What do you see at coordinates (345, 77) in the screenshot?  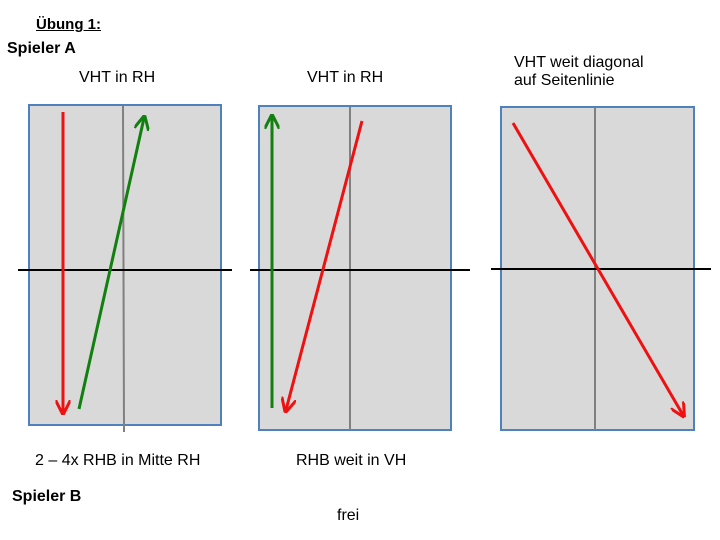 I see `court-2-top-label: VHT in RH` at bounding box center [345, 77].